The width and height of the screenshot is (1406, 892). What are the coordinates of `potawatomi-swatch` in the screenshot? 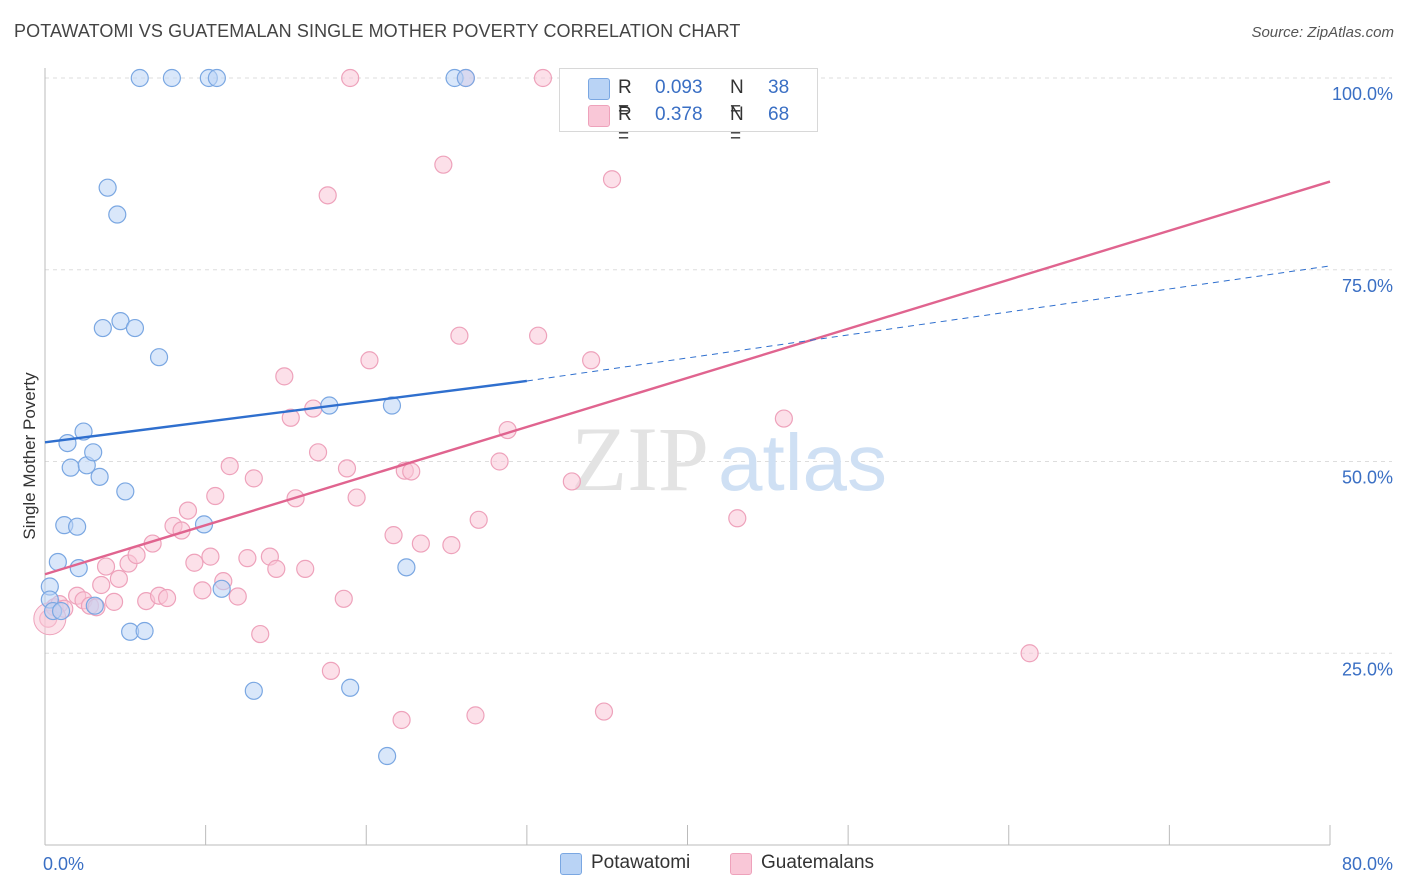 It's located at (599, 89).